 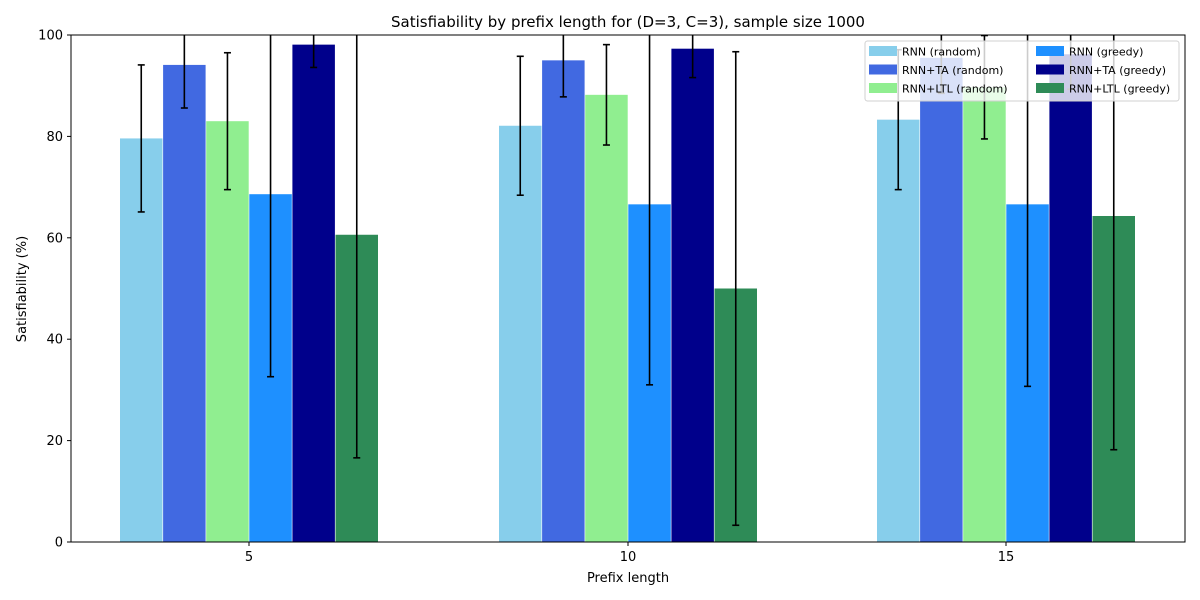 What do you see at coordinates (54, 290) in the screenshot?
I see `y-axis: 0 20 40 60 80 100` at bounding box center [54, 290].